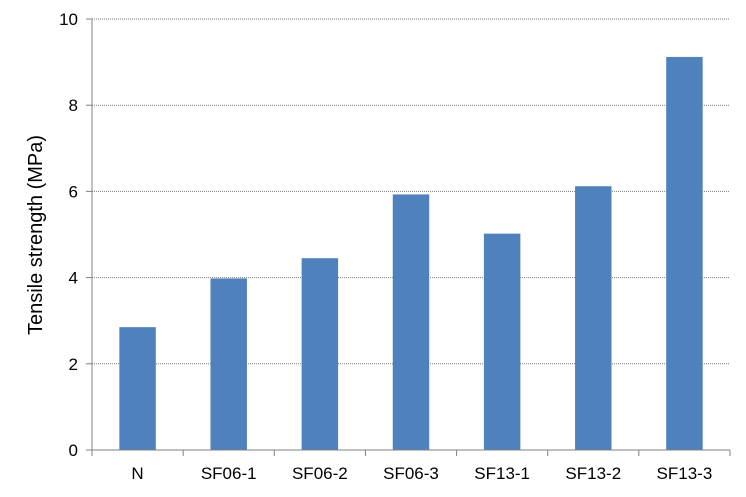  Describe the element at coordinates (73, 191) in the screenshot. I see `y-tick-label: 6` at that location.